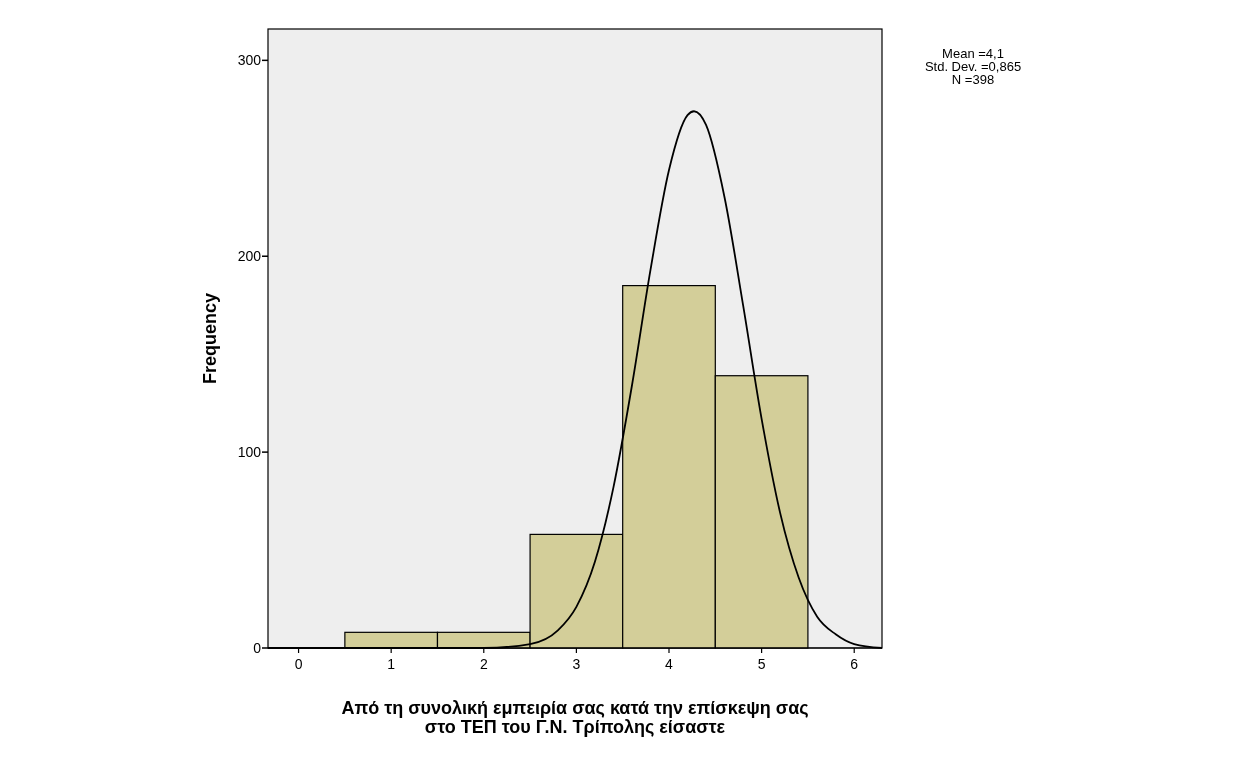 This screenshot has height=766, width=1234. I want to click on text: Std. Dev. =0,865, so click(973, 66).